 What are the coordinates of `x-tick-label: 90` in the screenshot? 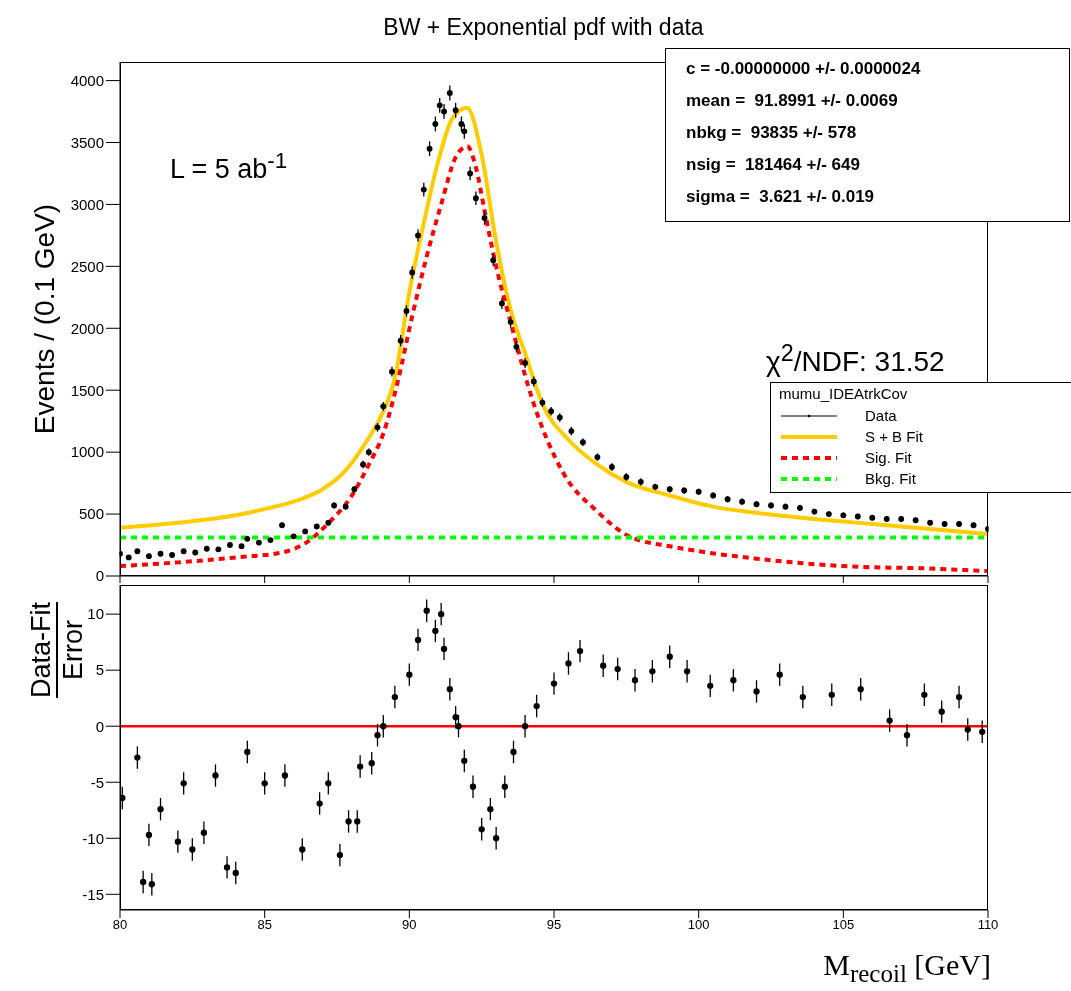 It's located at (409, 925).